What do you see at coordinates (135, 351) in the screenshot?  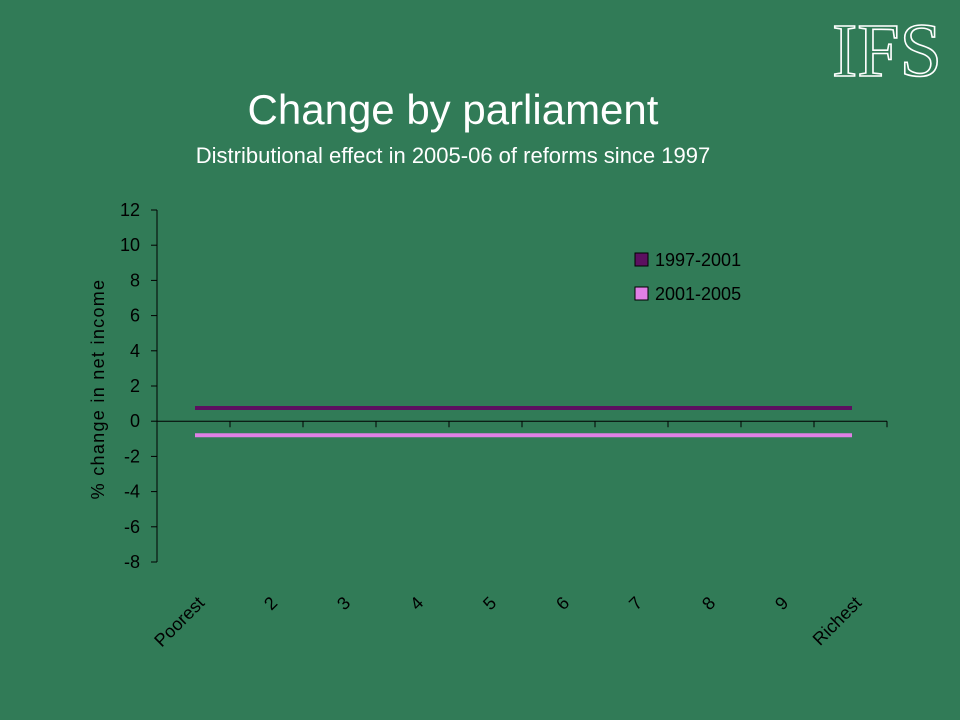 I see `y-tick-label: 4` at bounding box center [135, 351].